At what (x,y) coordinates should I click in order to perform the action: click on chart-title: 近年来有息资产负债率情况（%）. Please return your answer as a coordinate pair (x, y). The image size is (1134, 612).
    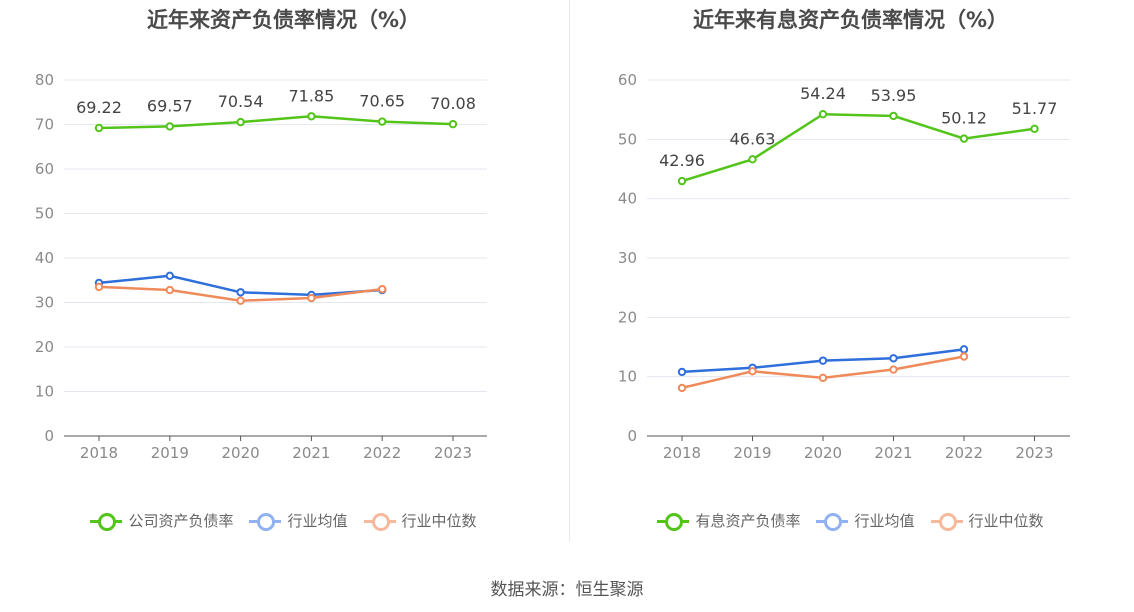
    Looking at the image, I should click on (850, 20).